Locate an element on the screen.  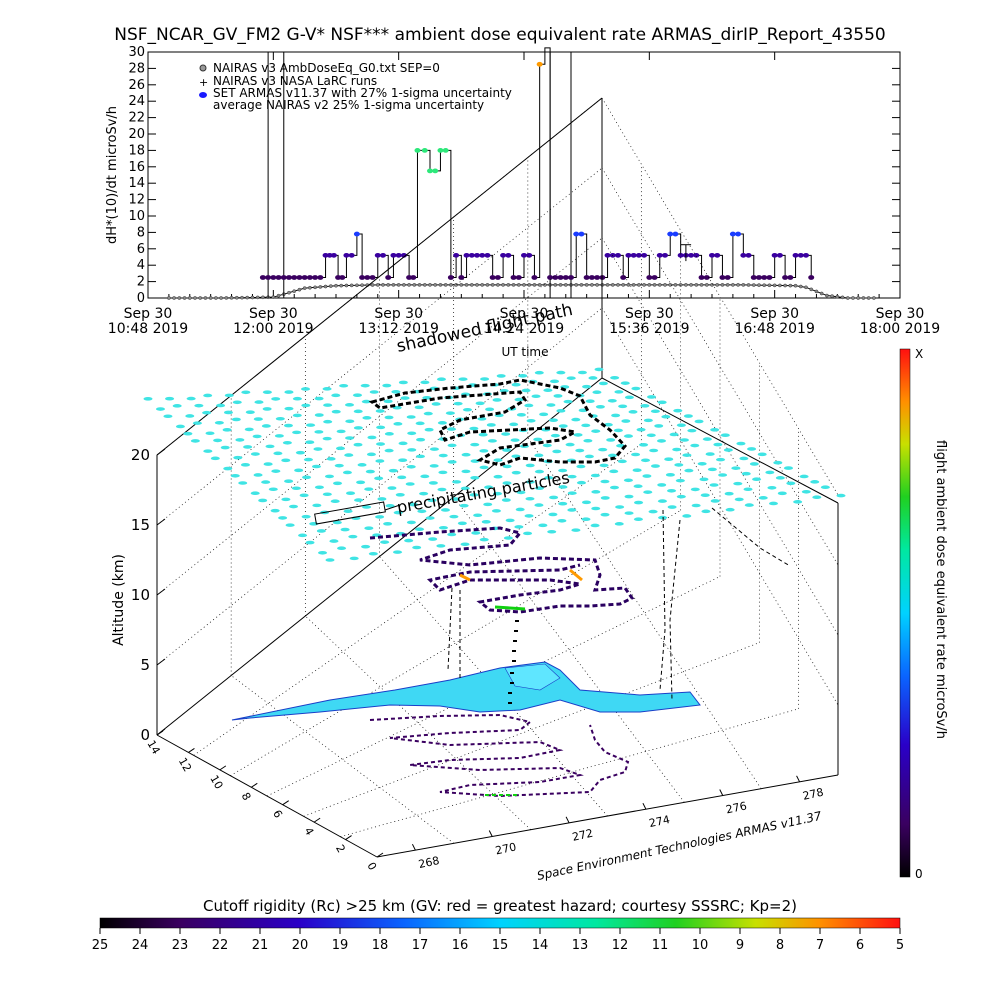
rigidity-tick-label: 12 is located at coordinates (620, 945).